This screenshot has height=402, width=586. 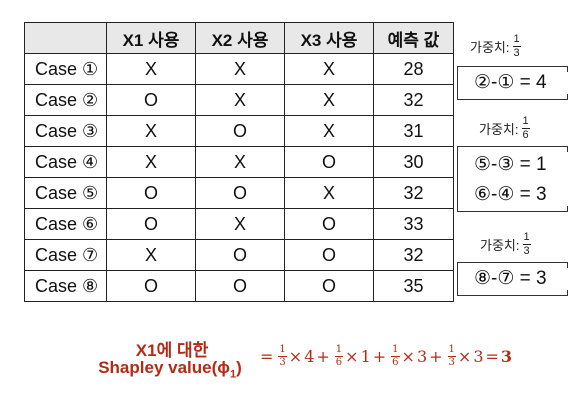 I want to click on table-row: Case ④ X X O 30, so click(x=239, y=162).